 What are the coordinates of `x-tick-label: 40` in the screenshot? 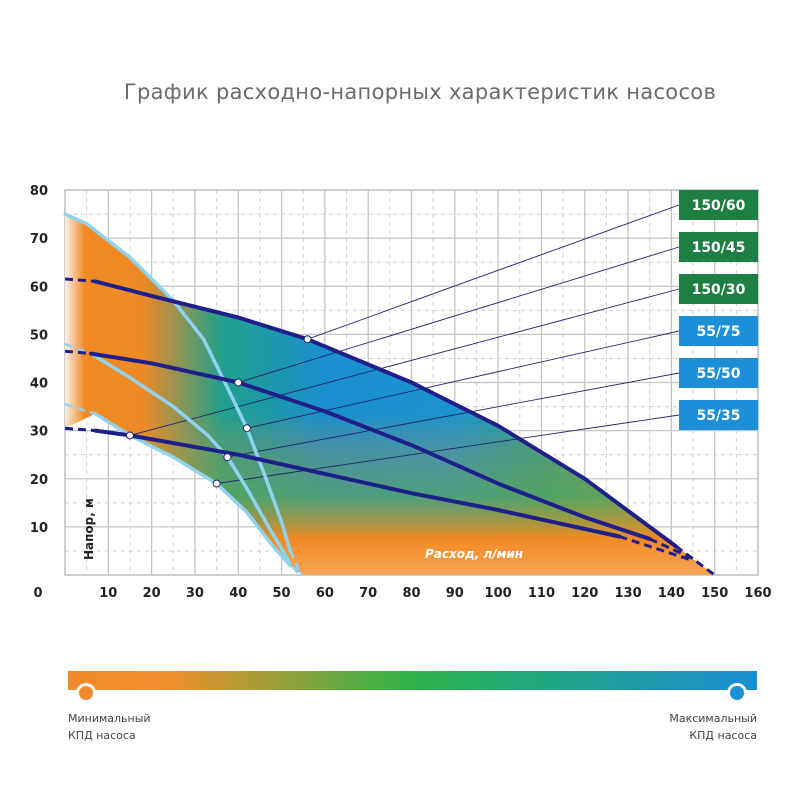 It's located at (238, 593).